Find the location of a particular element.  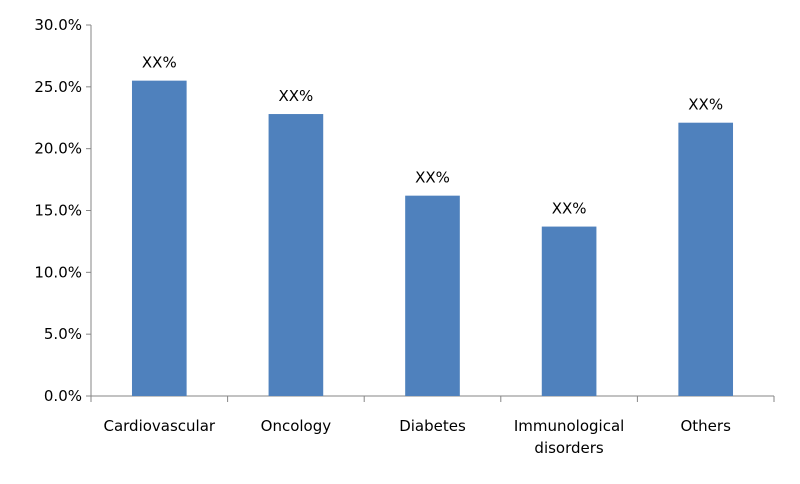

y-tick-label: 10.0% is located at coordinates (58, 272).